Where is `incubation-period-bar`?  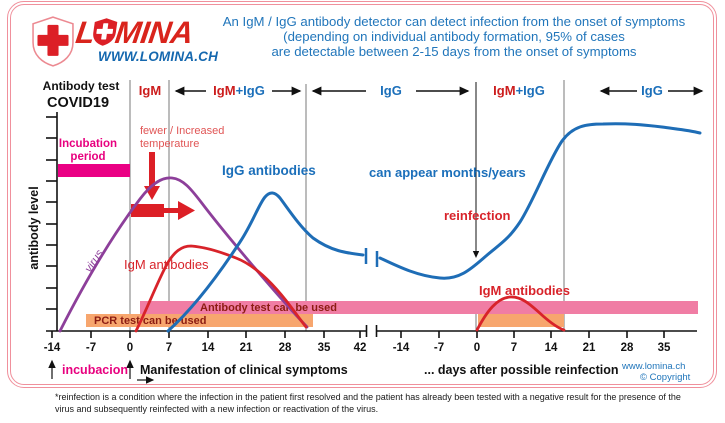 incubation-period-bar is located at coordinates (94, 170).